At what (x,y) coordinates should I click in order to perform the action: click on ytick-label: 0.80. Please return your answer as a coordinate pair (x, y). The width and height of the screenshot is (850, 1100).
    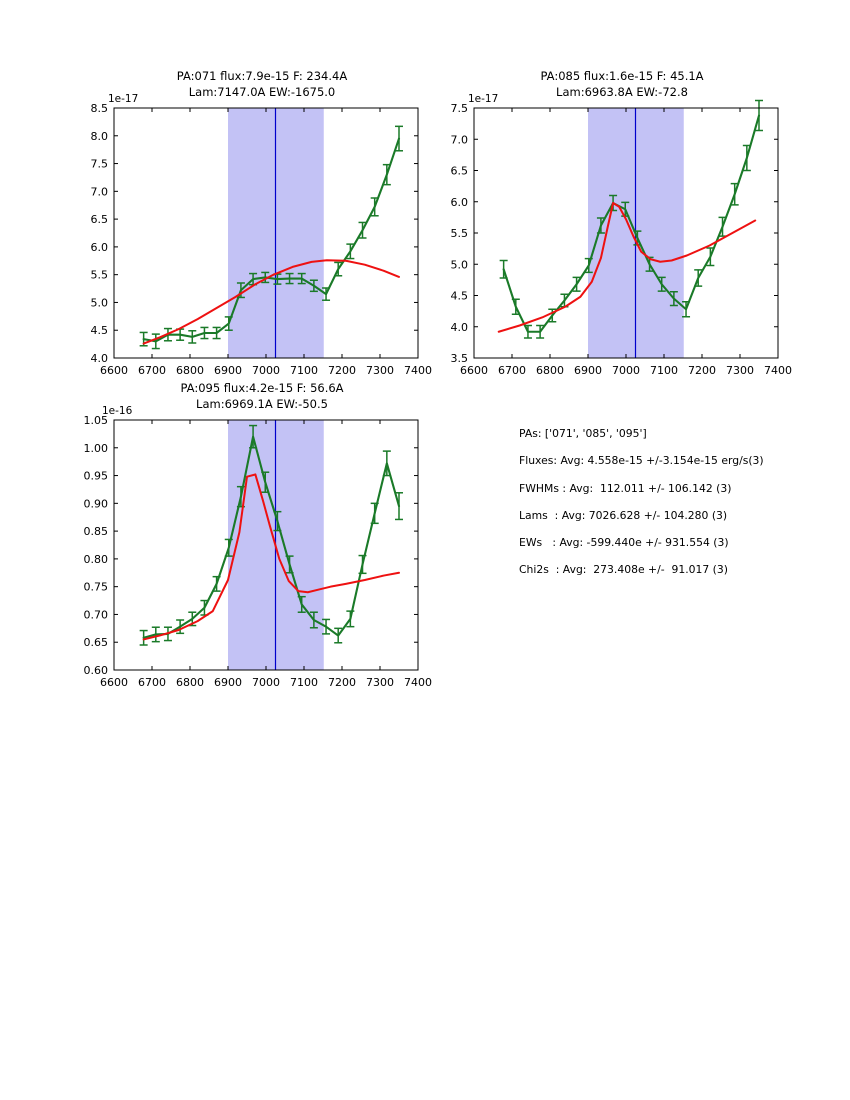
    Looking at the image, I should click on (96, 559).